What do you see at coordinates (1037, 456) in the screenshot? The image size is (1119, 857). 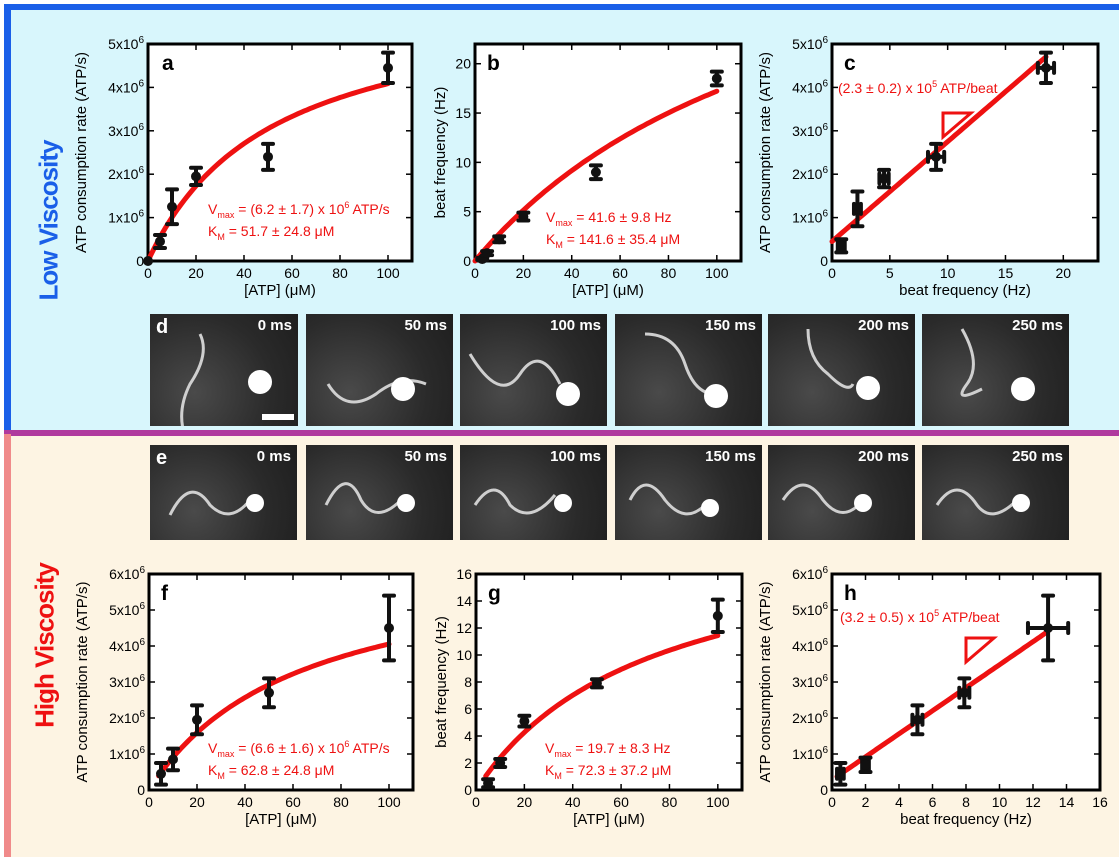 I see `frame-timestamp: 250 ms` at bounding box center [1037, 456].